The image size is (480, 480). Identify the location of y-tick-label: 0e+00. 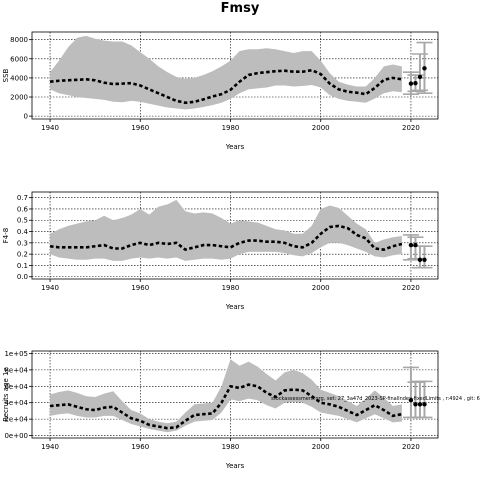
(16, 436).